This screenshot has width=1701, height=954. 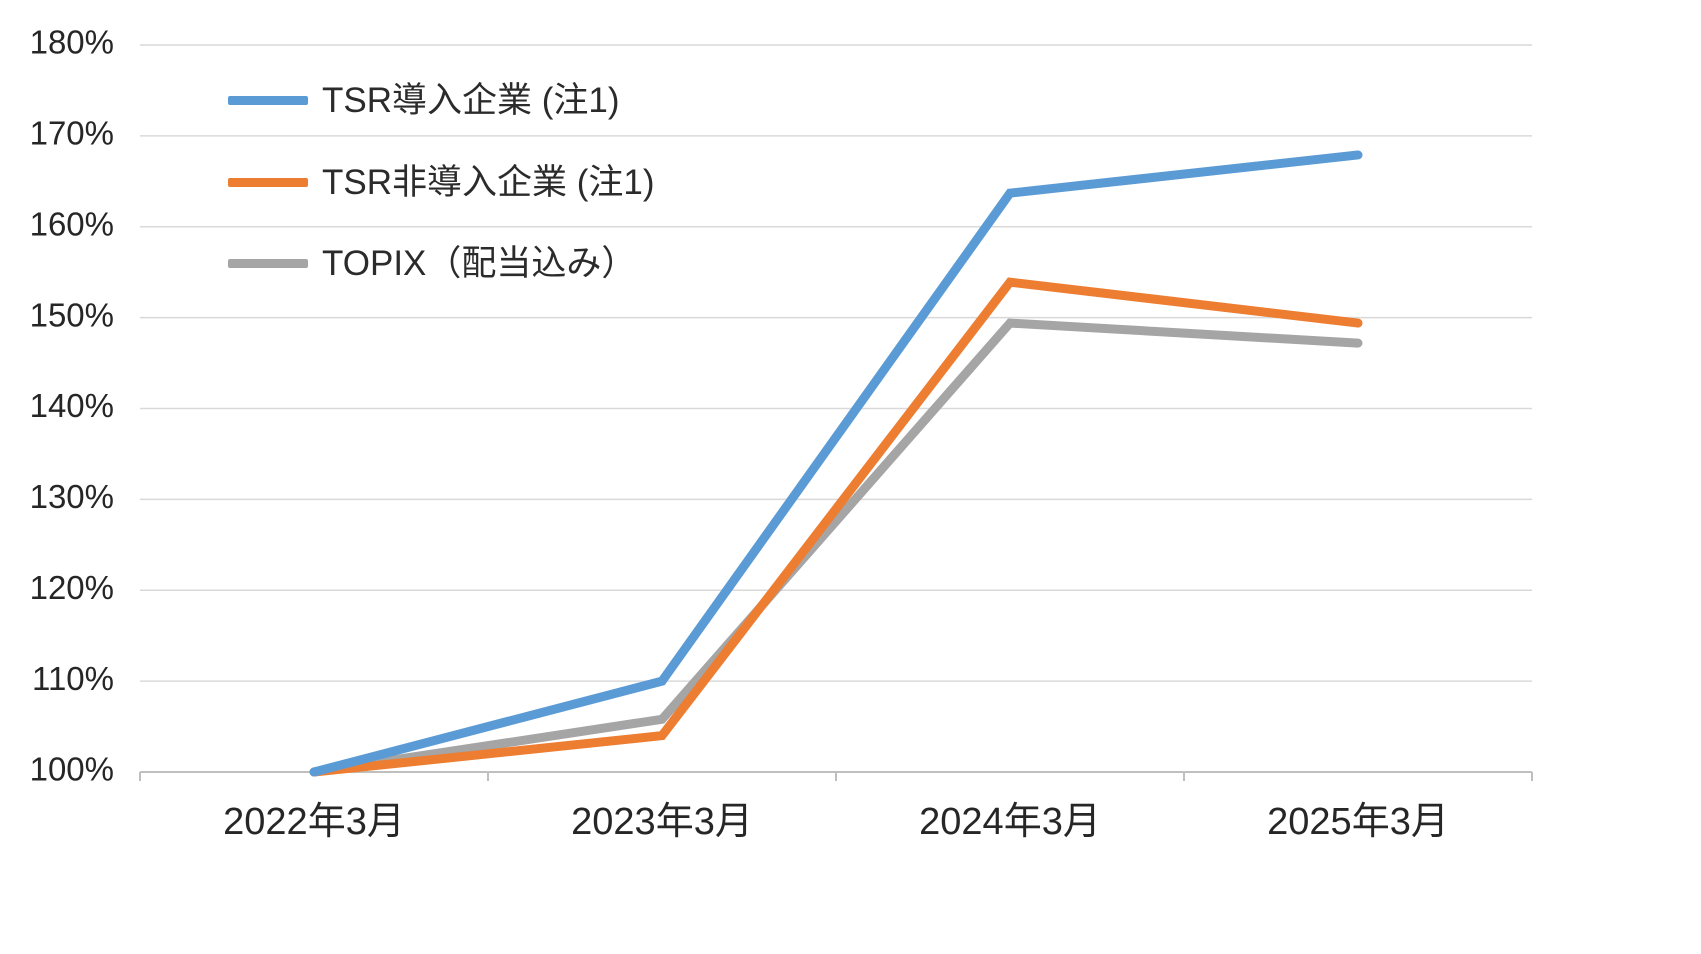 What do you see at coordinates (1010, 822) in the screenshot?
I see `x-tick-label: 2024年3月` at bounding box center [1010, 822].